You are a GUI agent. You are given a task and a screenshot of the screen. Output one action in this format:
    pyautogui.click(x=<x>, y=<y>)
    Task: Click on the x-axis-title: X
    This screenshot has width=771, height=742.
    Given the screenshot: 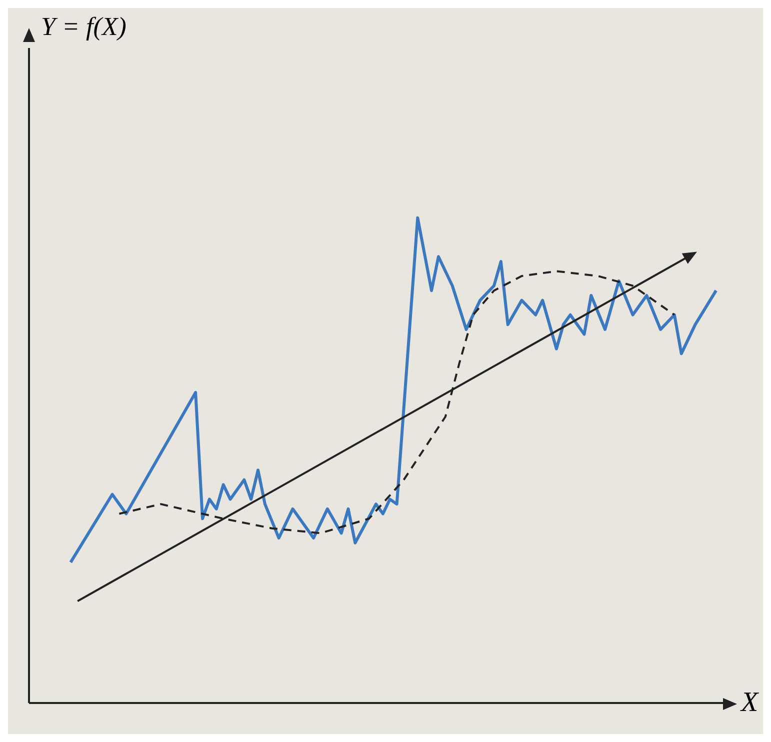 What is the action you would take?
    pyautogui.click(x=749, y=703)
    